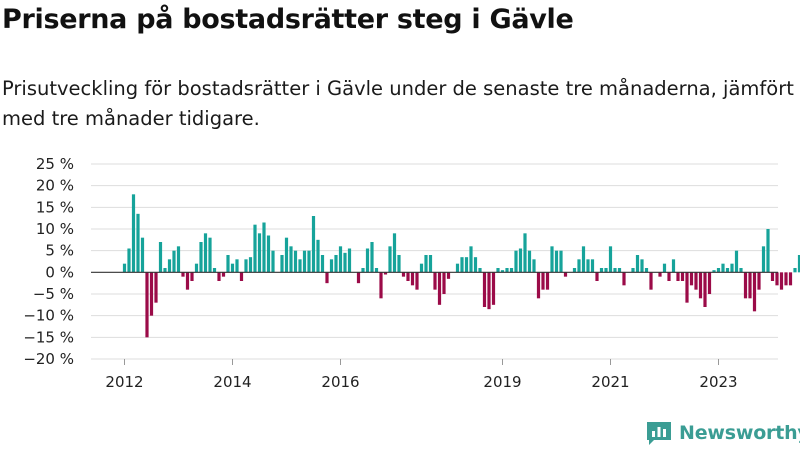  Describe the element at coordinates (232, 382) in the screenshot. I see `x-tick-label: 2014` at that location.